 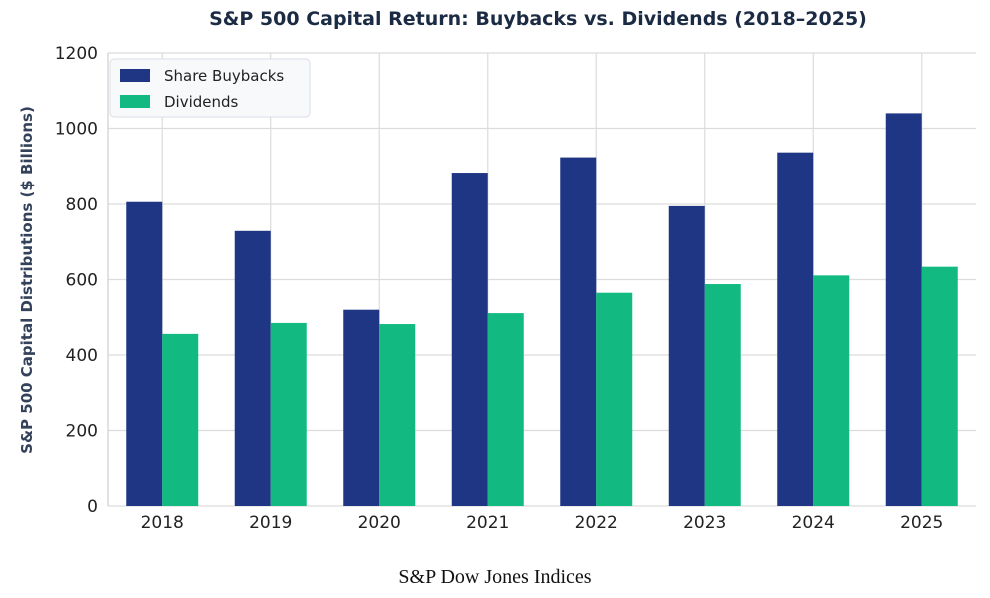 I want to click on bar-buybacks-2019, so click(x=252, y=368).